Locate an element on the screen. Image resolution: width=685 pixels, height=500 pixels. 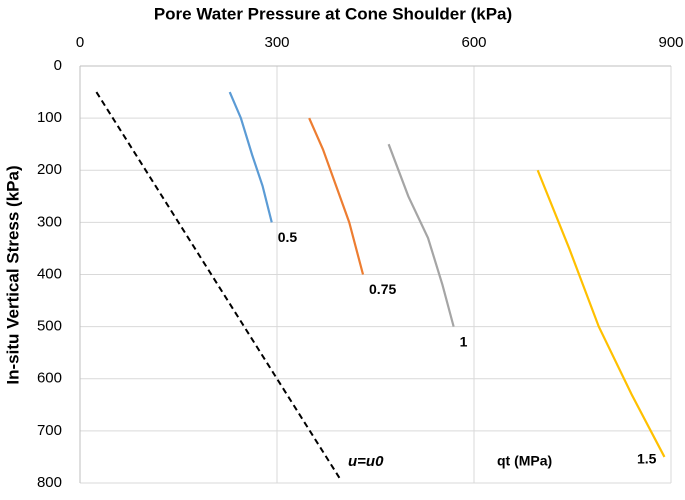
x-tick-label: 300 is located at coordinates (276, 42).